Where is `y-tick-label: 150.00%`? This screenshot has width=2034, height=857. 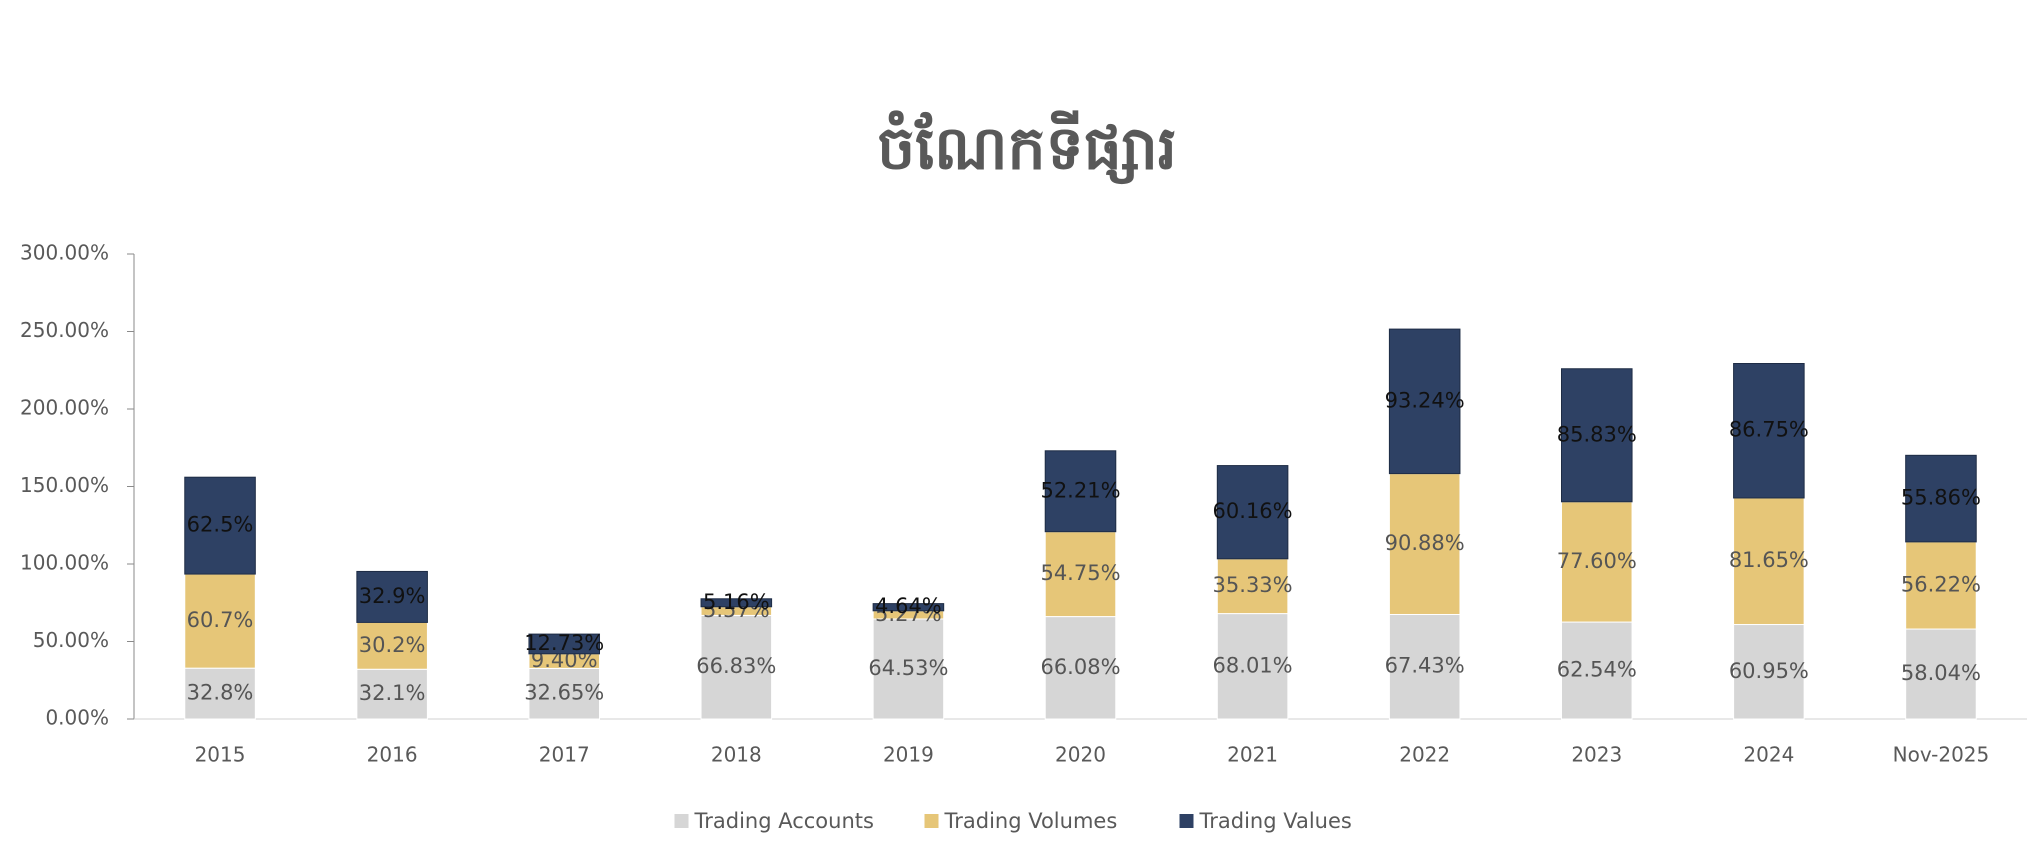 y-tick-label: 150.00% is located at coordinates (64, 485).